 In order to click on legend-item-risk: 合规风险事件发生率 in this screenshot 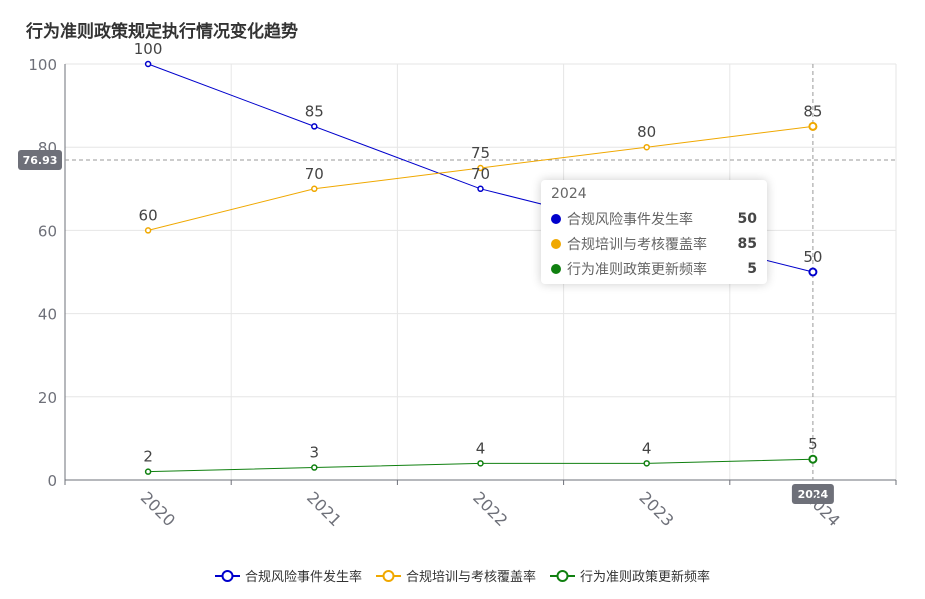, I will do `click(288, 575)`.